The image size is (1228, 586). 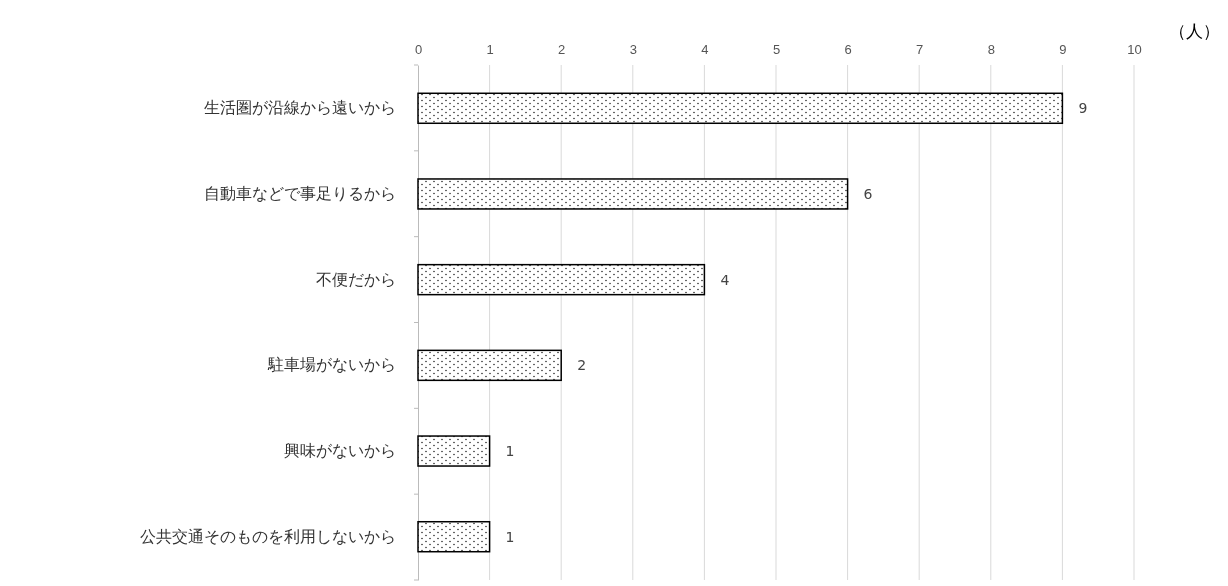 What do you see at coordinates (776, 49) in the screenshot?
I see `x-tick-label: 5` at bounding box center [776, 49].